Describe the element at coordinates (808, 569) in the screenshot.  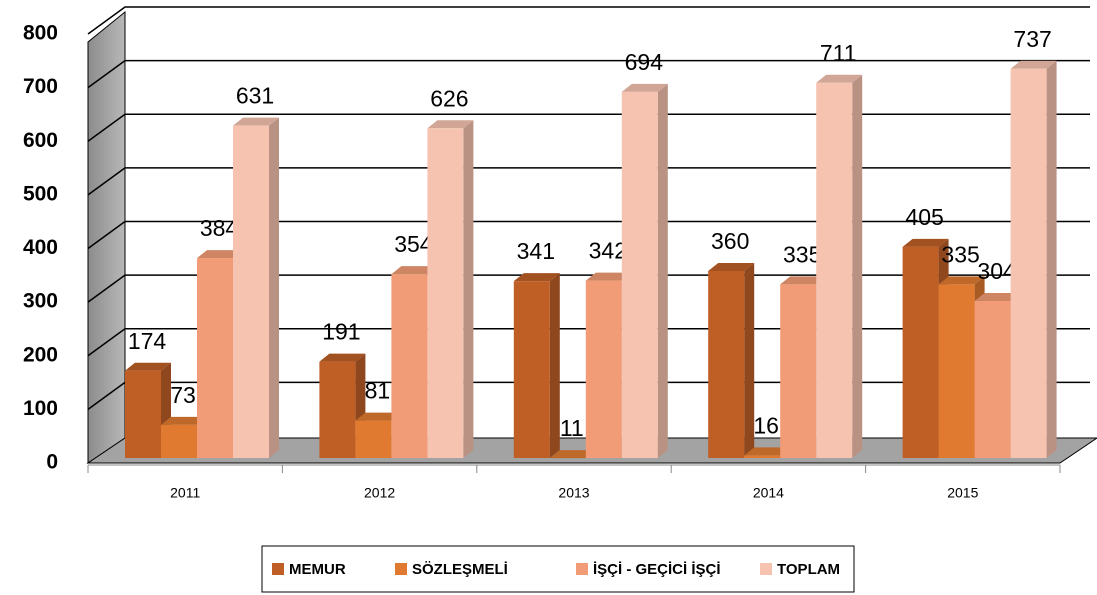
I see `legend-label: TOPLAM` at that location.